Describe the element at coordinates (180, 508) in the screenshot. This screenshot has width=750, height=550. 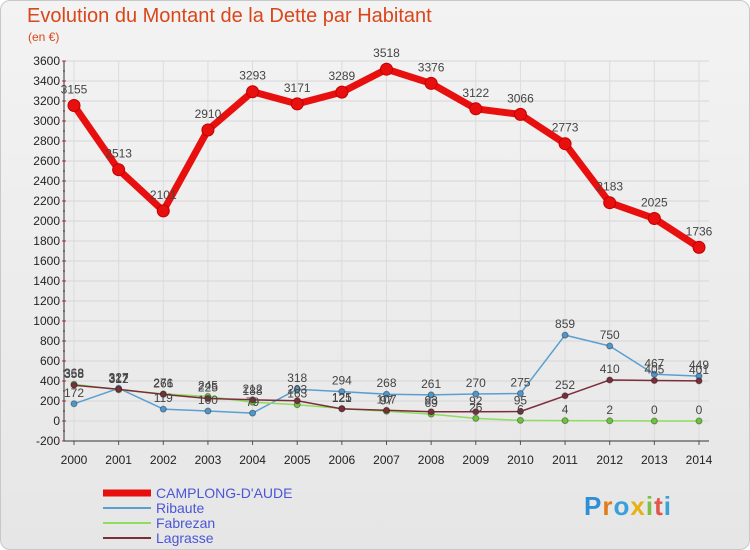
I see `legend-label: Ribaute` at that location.